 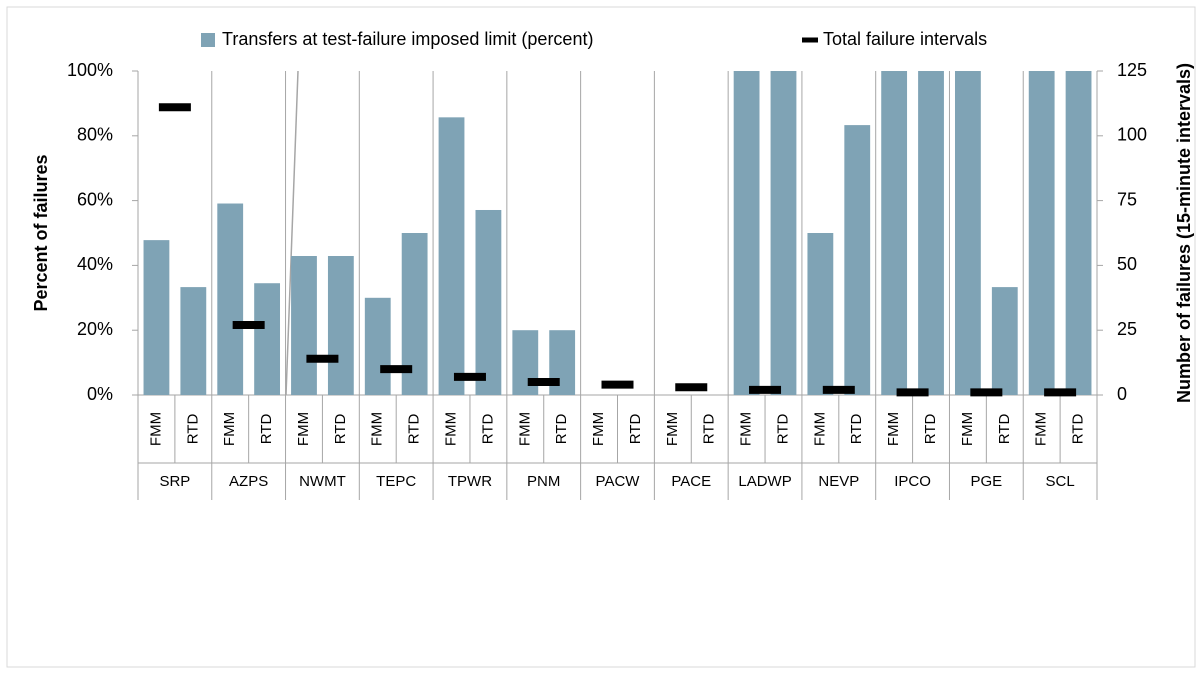 I want to click on y-tick-label: 40%, so click(x=95, y=264).